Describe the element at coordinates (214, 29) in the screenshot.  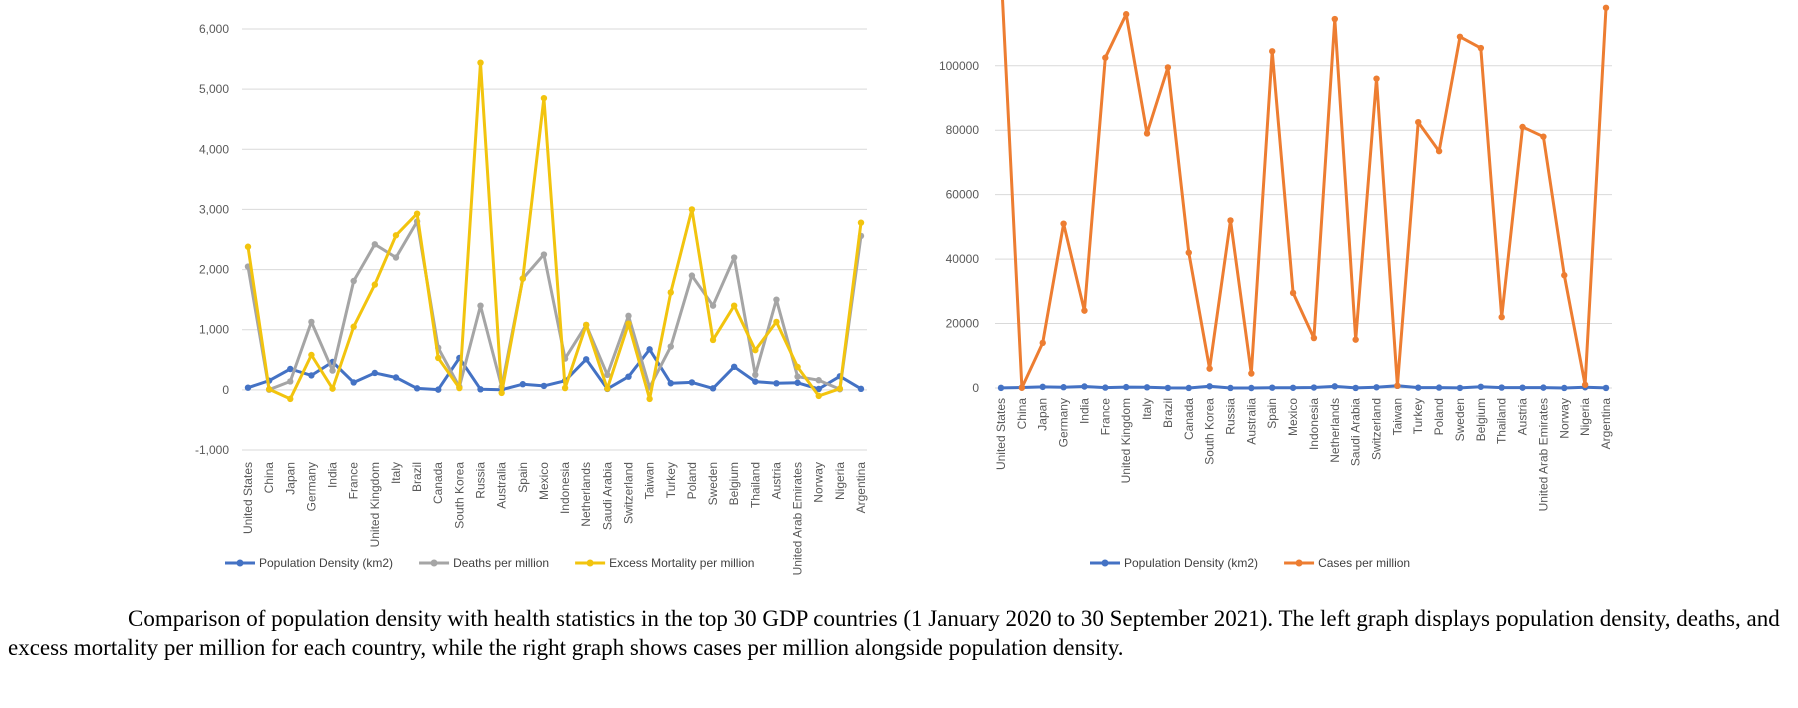
I see `y-tick-label: 6,000` at that location.